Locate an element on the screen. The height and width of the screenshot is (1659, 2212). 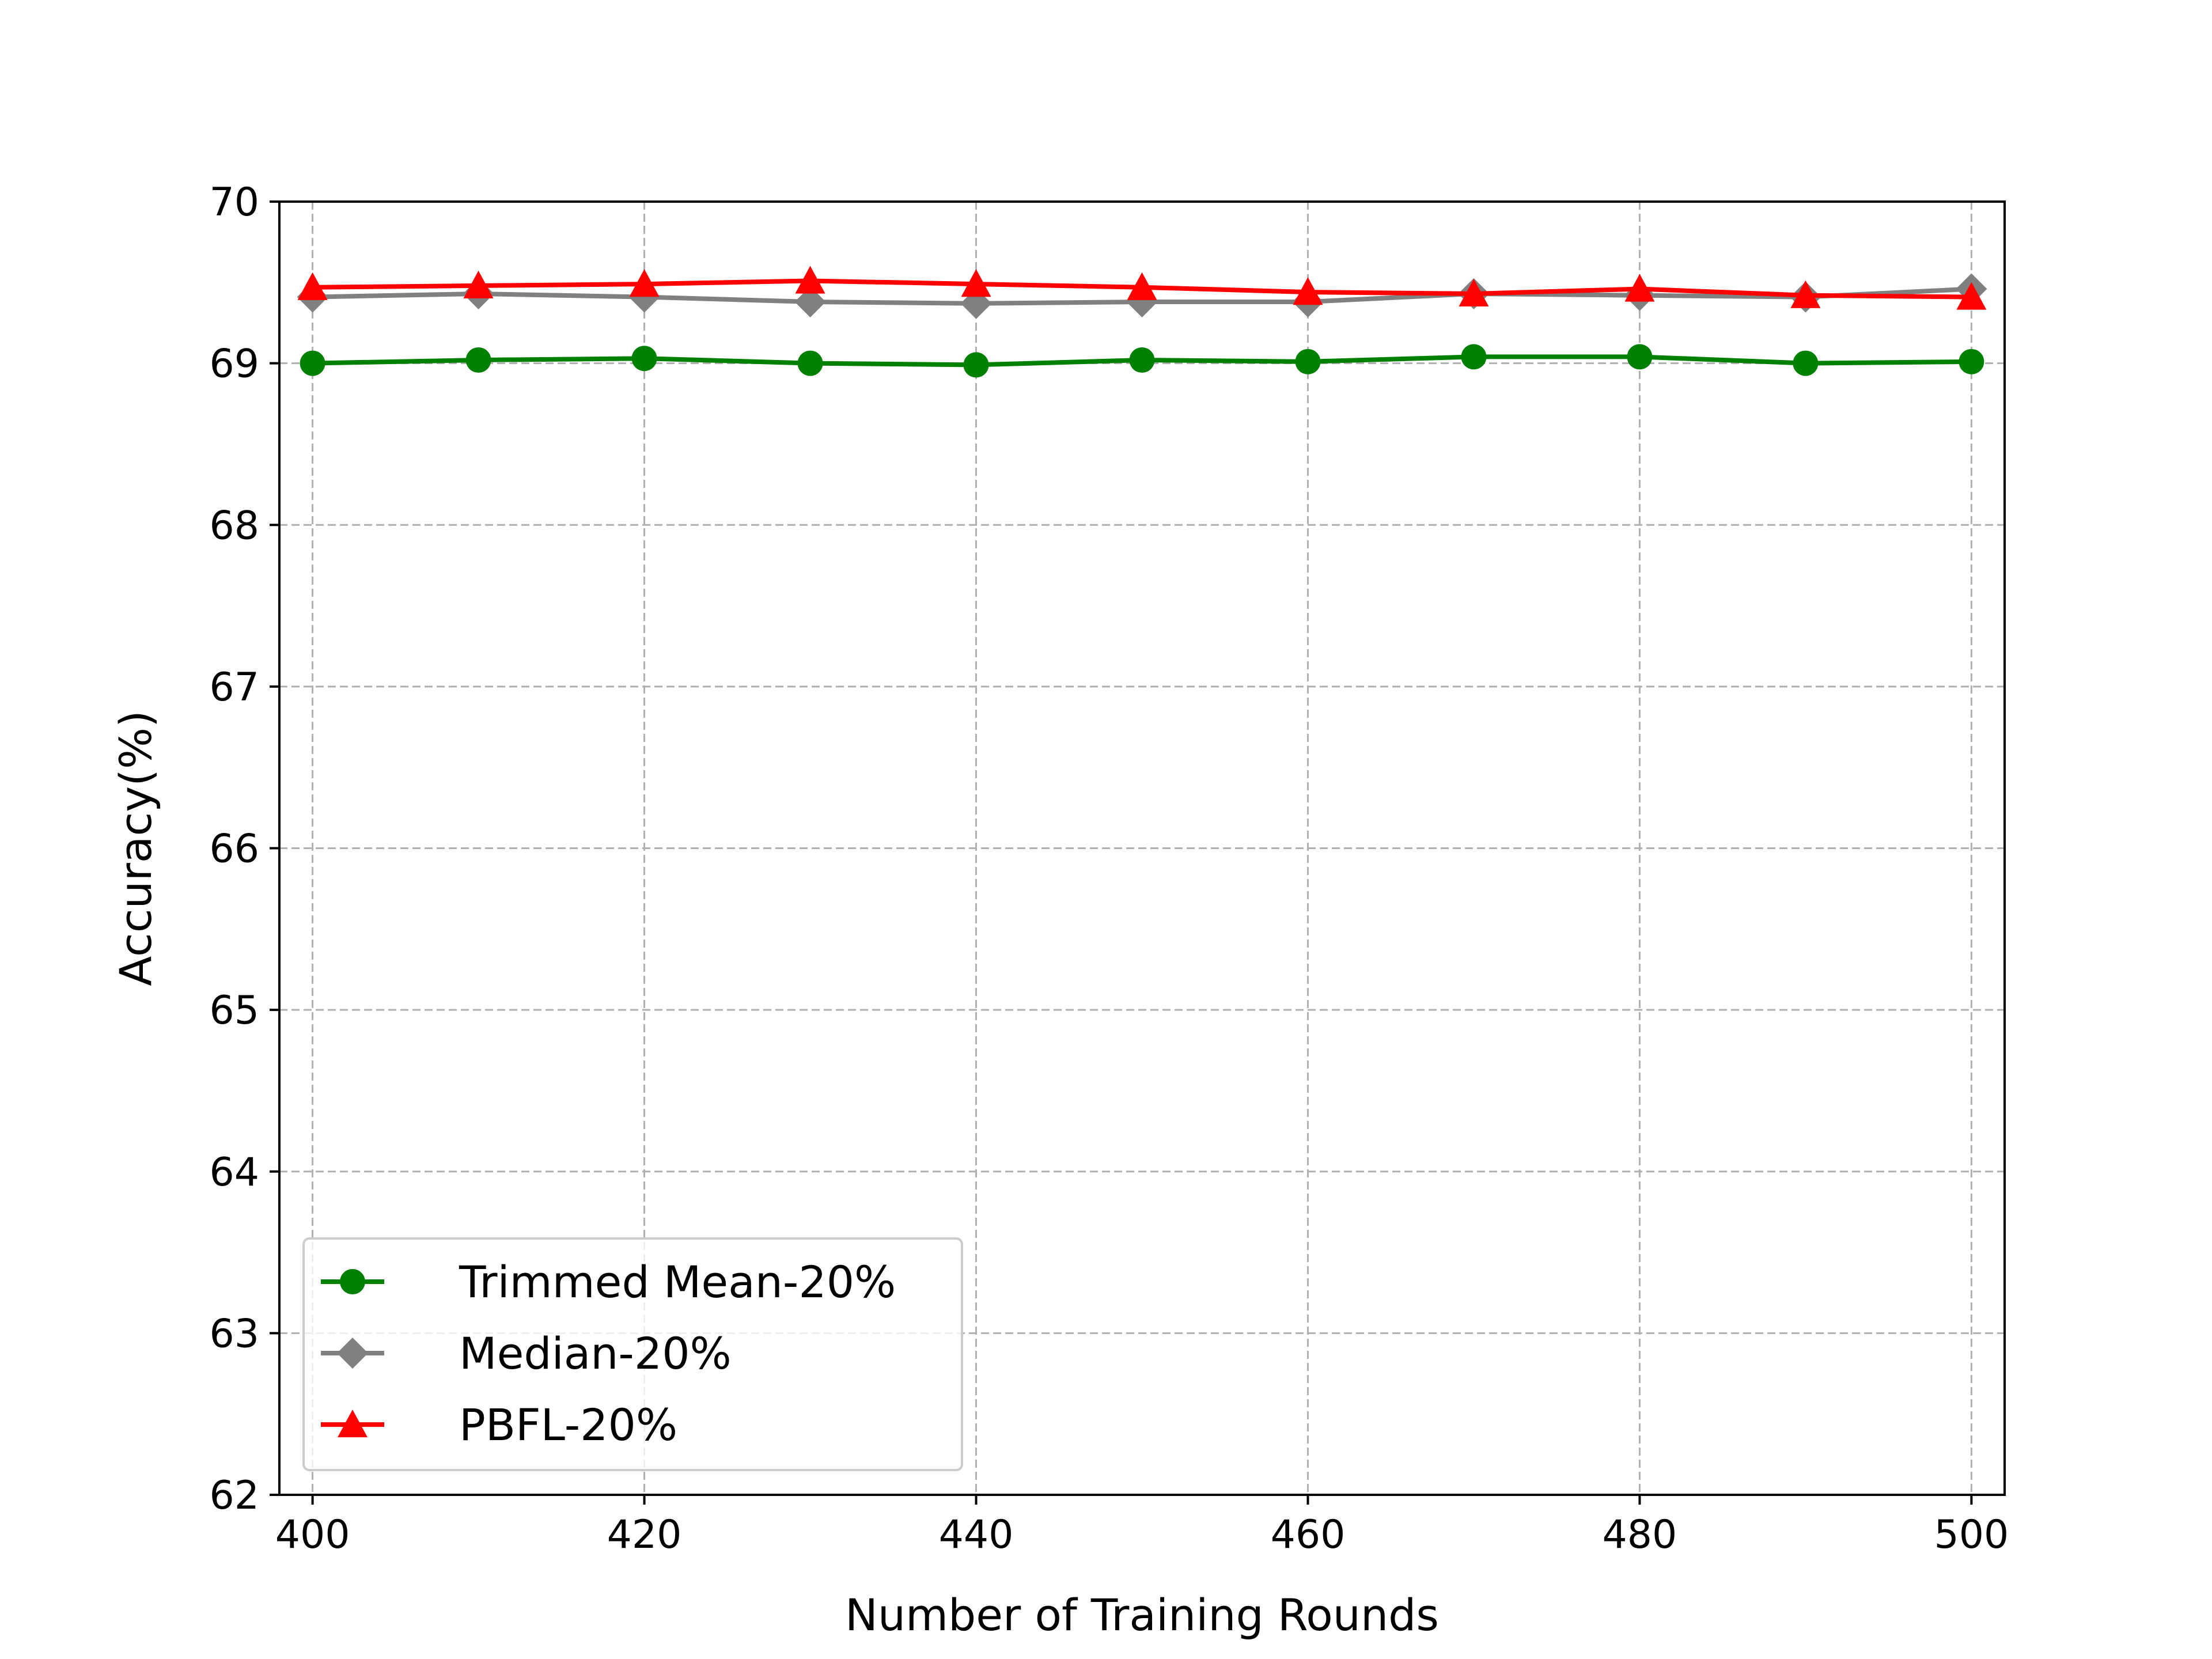
y-tick-label: 64 is located at coordinates (234, 1172).